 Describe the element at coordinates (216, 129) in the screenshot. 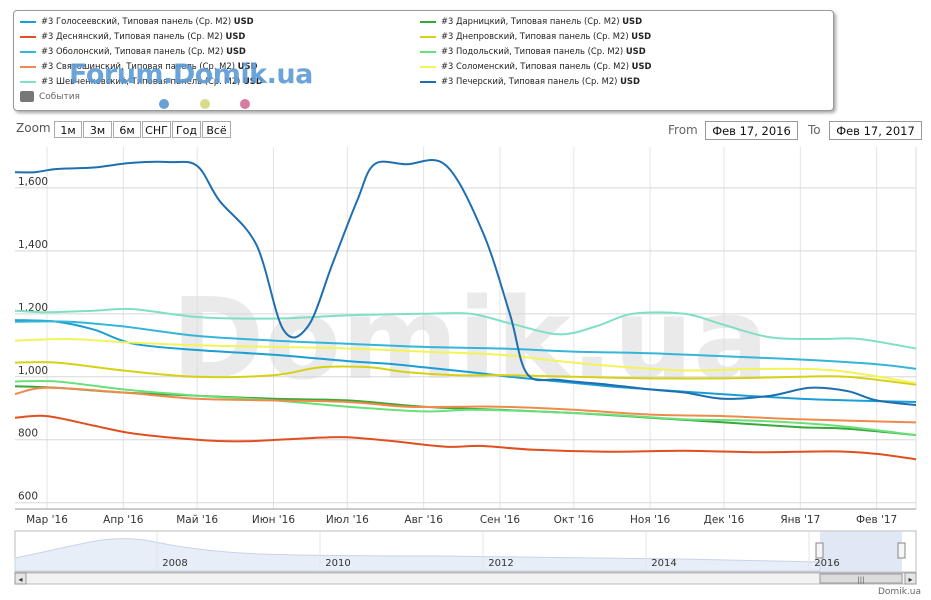

I see `zoom-button: Всё` at that location.